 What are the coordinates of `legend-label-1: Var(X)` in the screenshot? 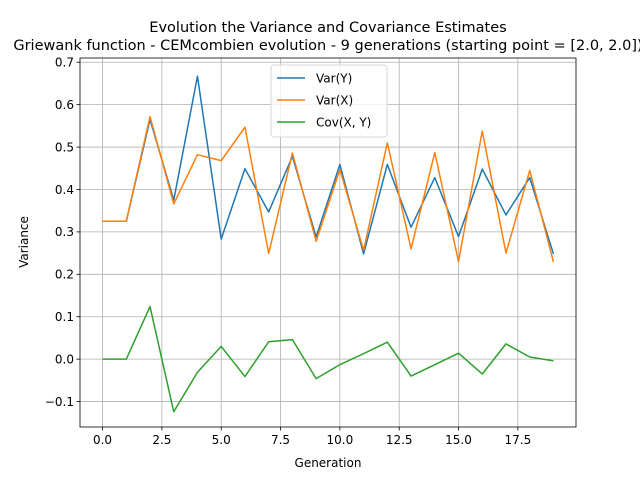 It's located at (334, 100).